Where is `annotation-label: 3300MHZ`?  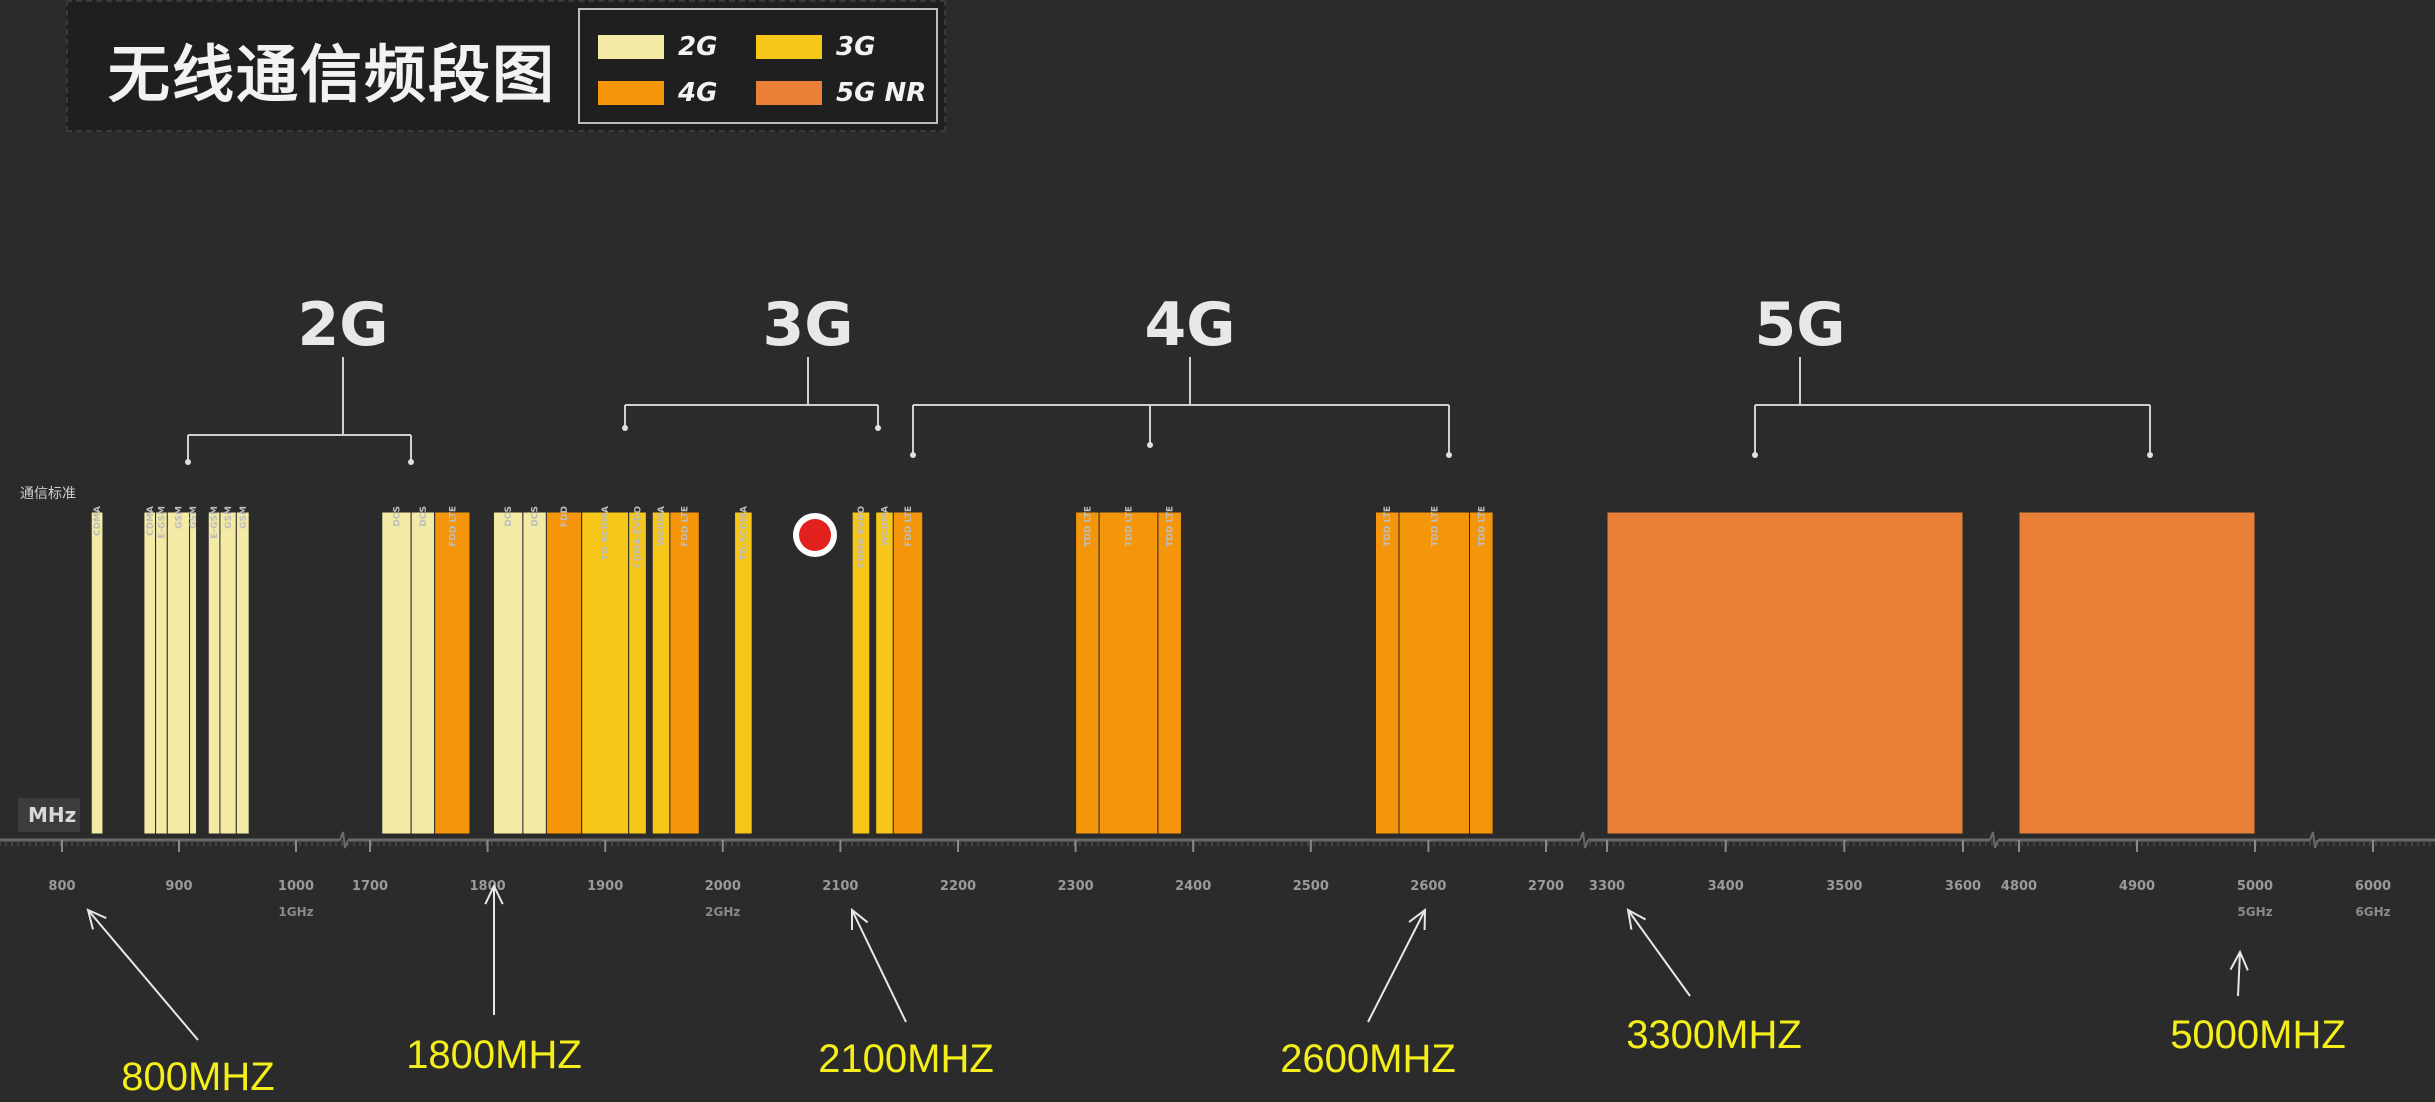
annotation-label: 3300MHZ is located at coordinates (1714, 1035).